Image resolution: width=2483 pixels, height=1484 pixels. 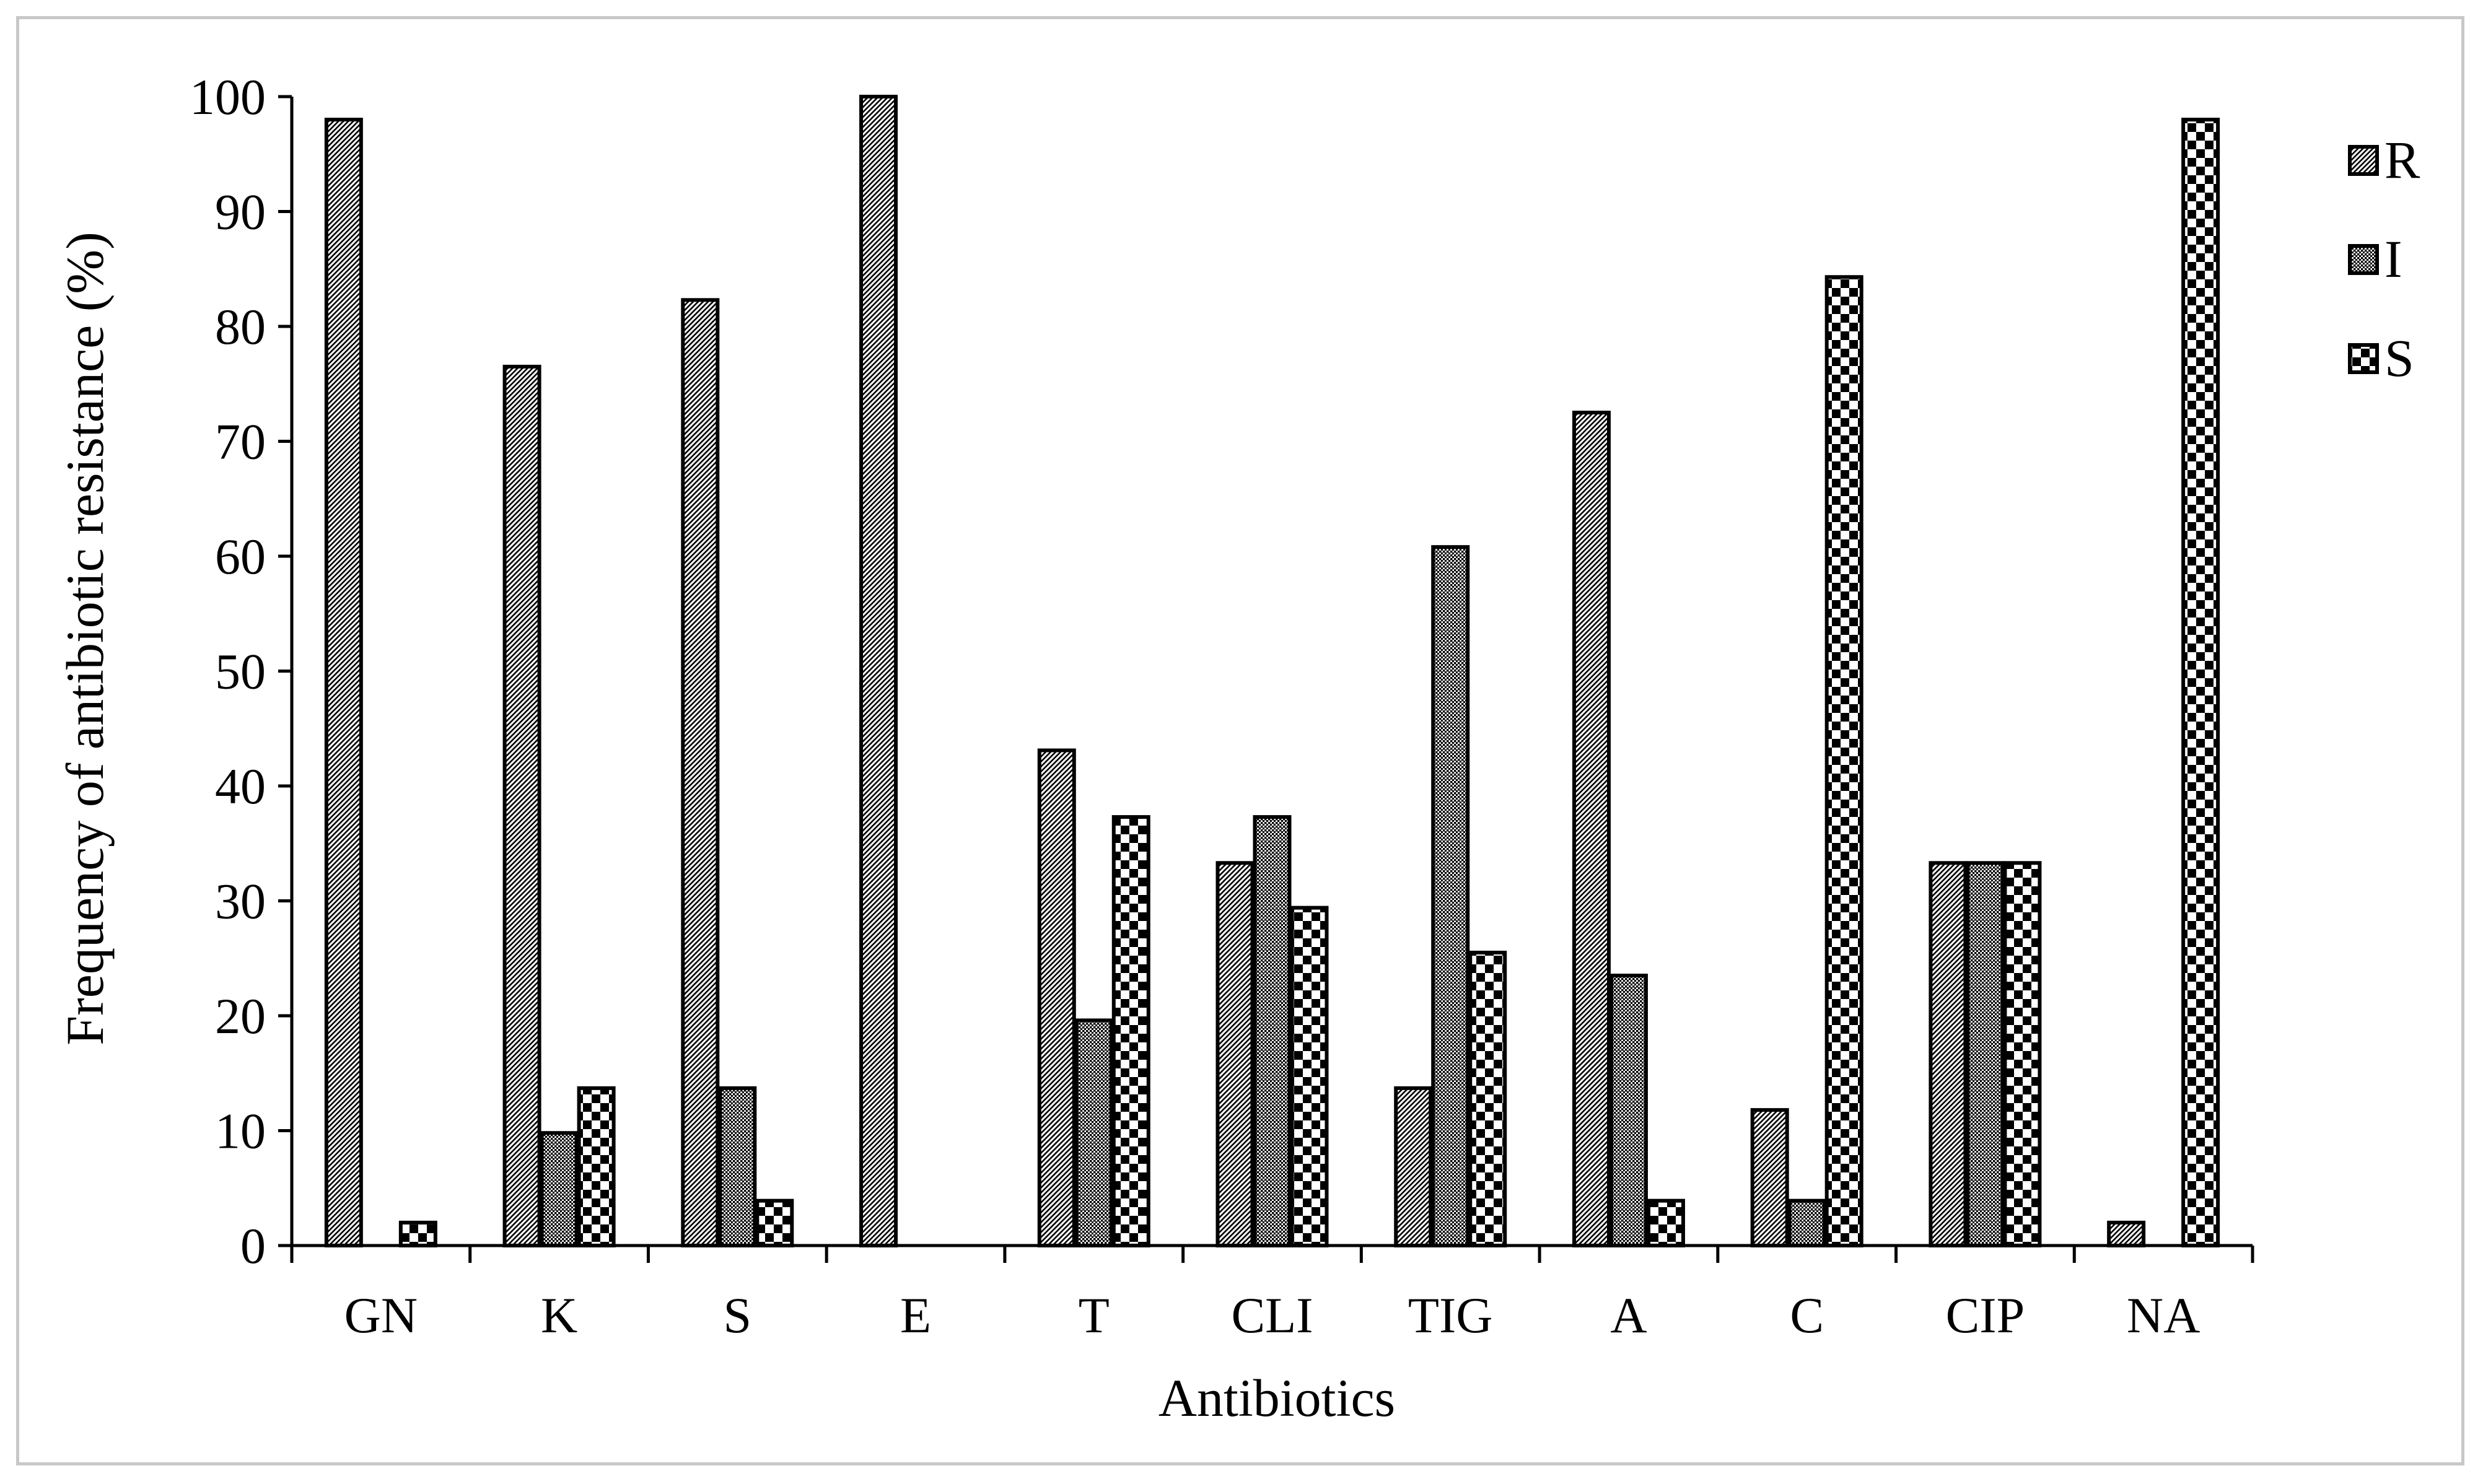 What do you see at coordinates (1450, 1315) in the screenshot?
I see `x-tick-label: TIG` at bounding box center [1450, 1315].